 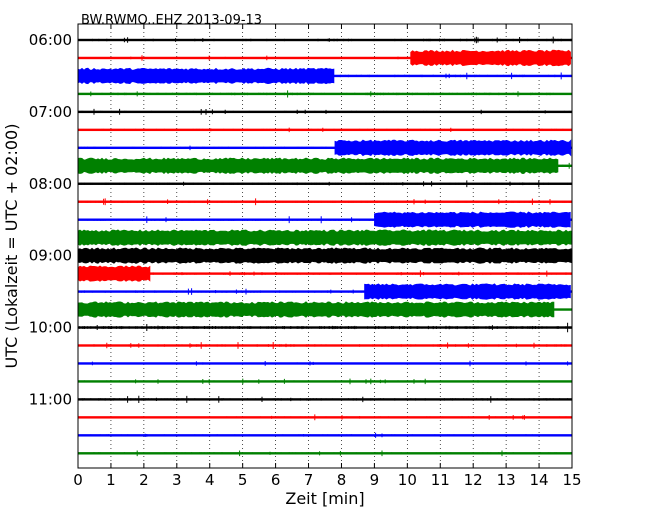 I want to click on x-tick-label: 6, so click(x=276, y=480).